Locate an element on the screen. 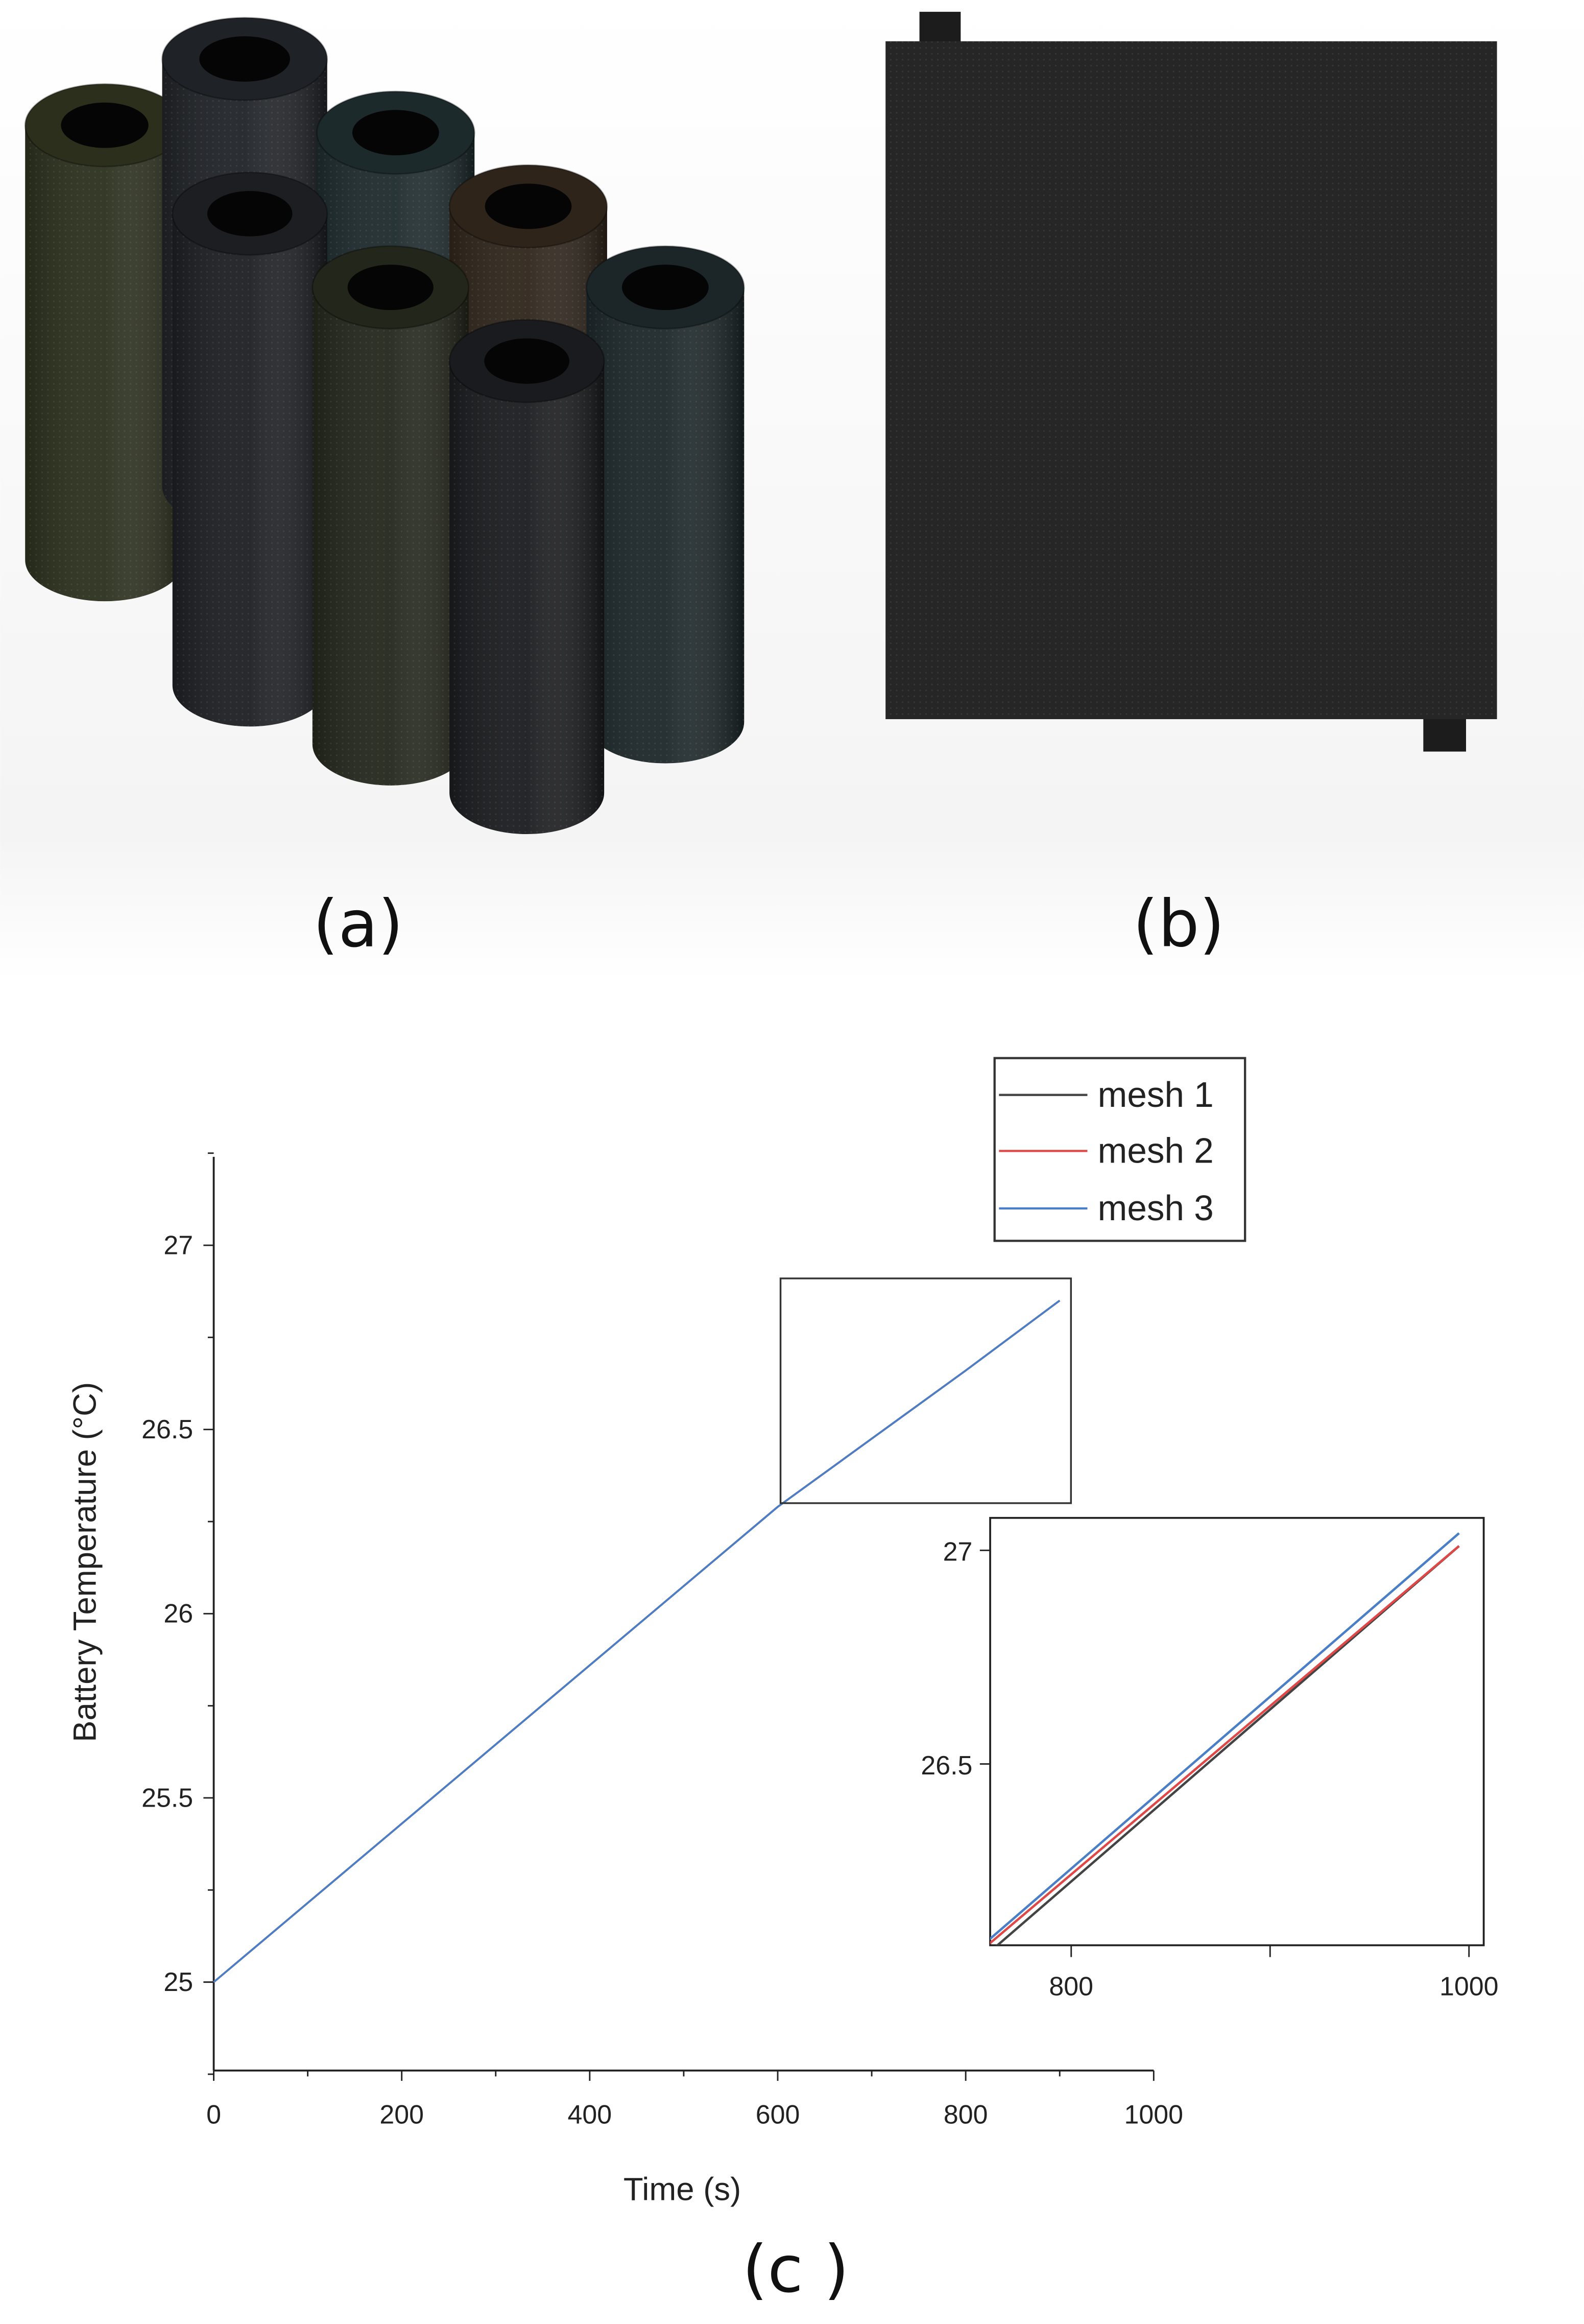 The width and height of the screenshot is (1584, 2324). x-tick-label: 600 is located at coordinates (778, 2115).